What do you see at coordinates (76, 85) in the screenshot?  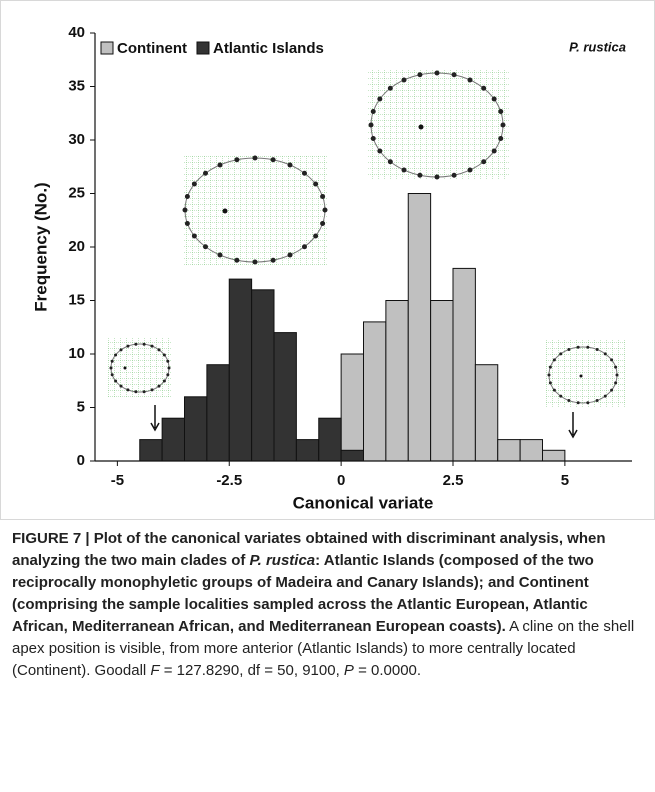 I see `y-tick-label: 35` at bounding box center [76, 85].